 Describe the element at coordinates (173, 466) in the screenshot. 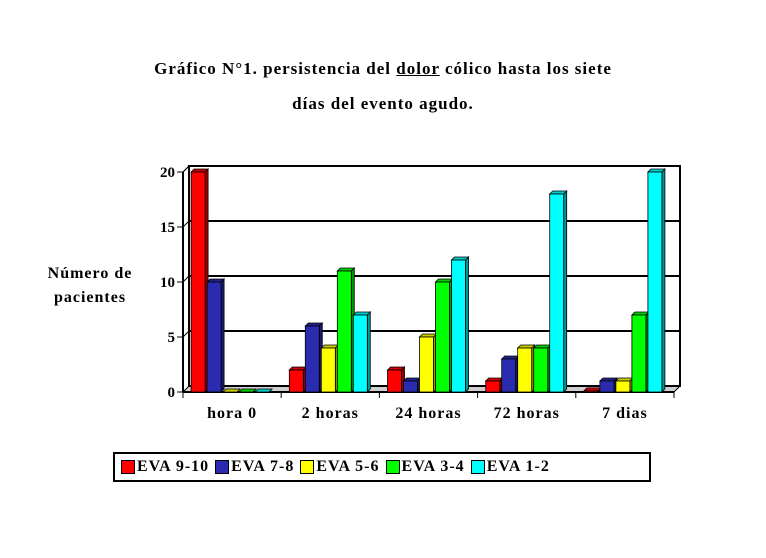

I see `legend-label: EVA 9-10` at that location.